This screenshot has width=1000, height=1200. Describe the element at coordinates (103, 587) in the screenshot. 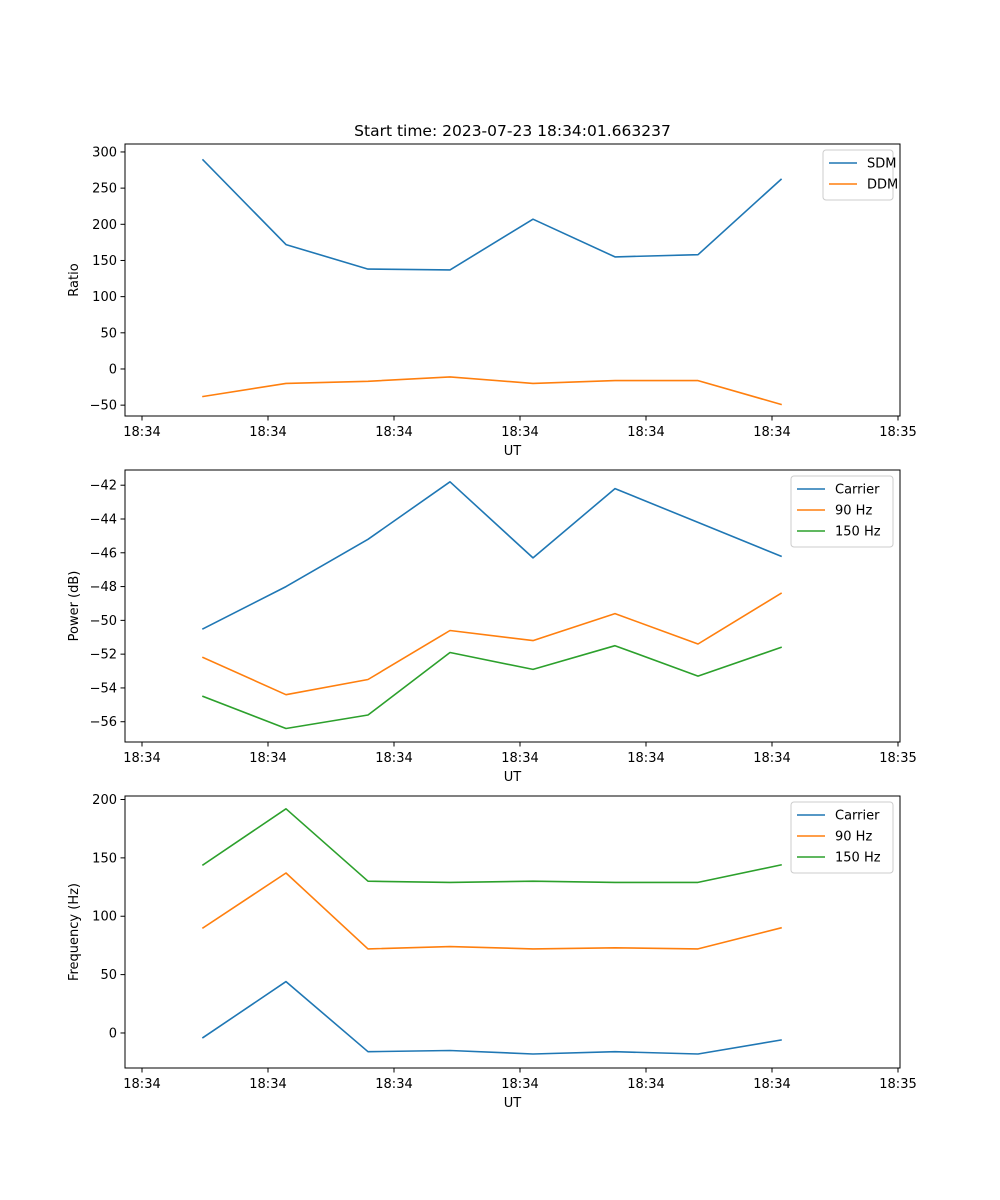

I see `y-tick-label: −48` at that location.